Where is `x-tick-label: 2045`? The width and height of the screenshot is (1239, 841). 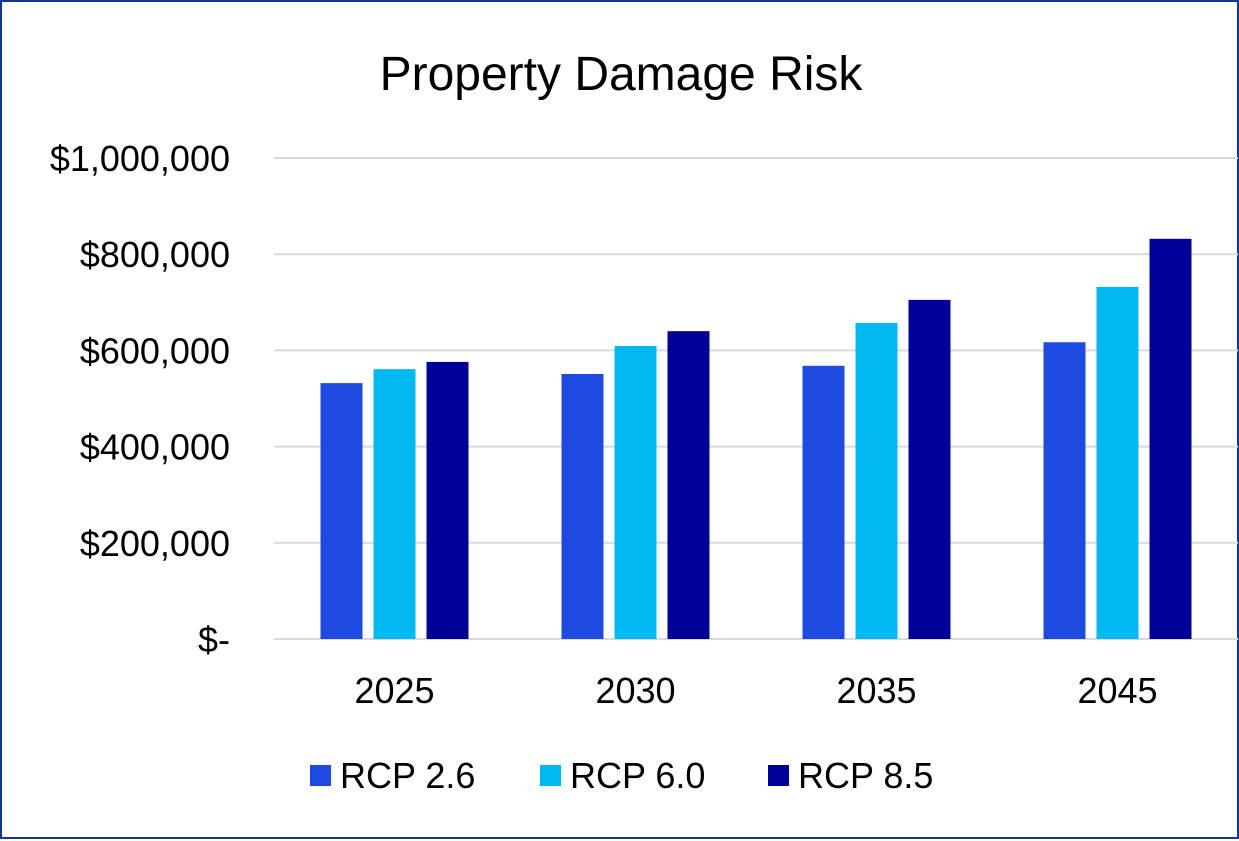
x-tick-label: 2045 is located at coordinates (1117, 690).